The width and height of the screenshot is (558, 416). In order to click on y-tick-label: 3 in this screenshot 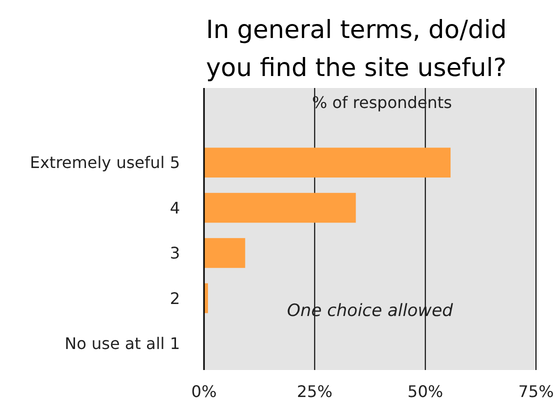, I will do `click(175, 253)`.